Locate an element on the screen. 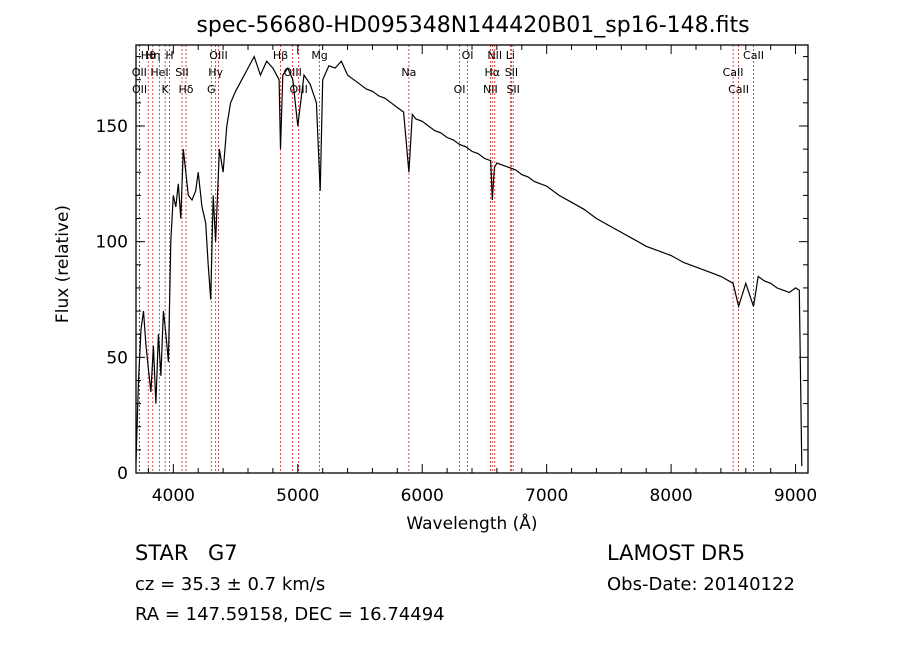  x-tick-label: 7000 is located at coordinates (546, 496).